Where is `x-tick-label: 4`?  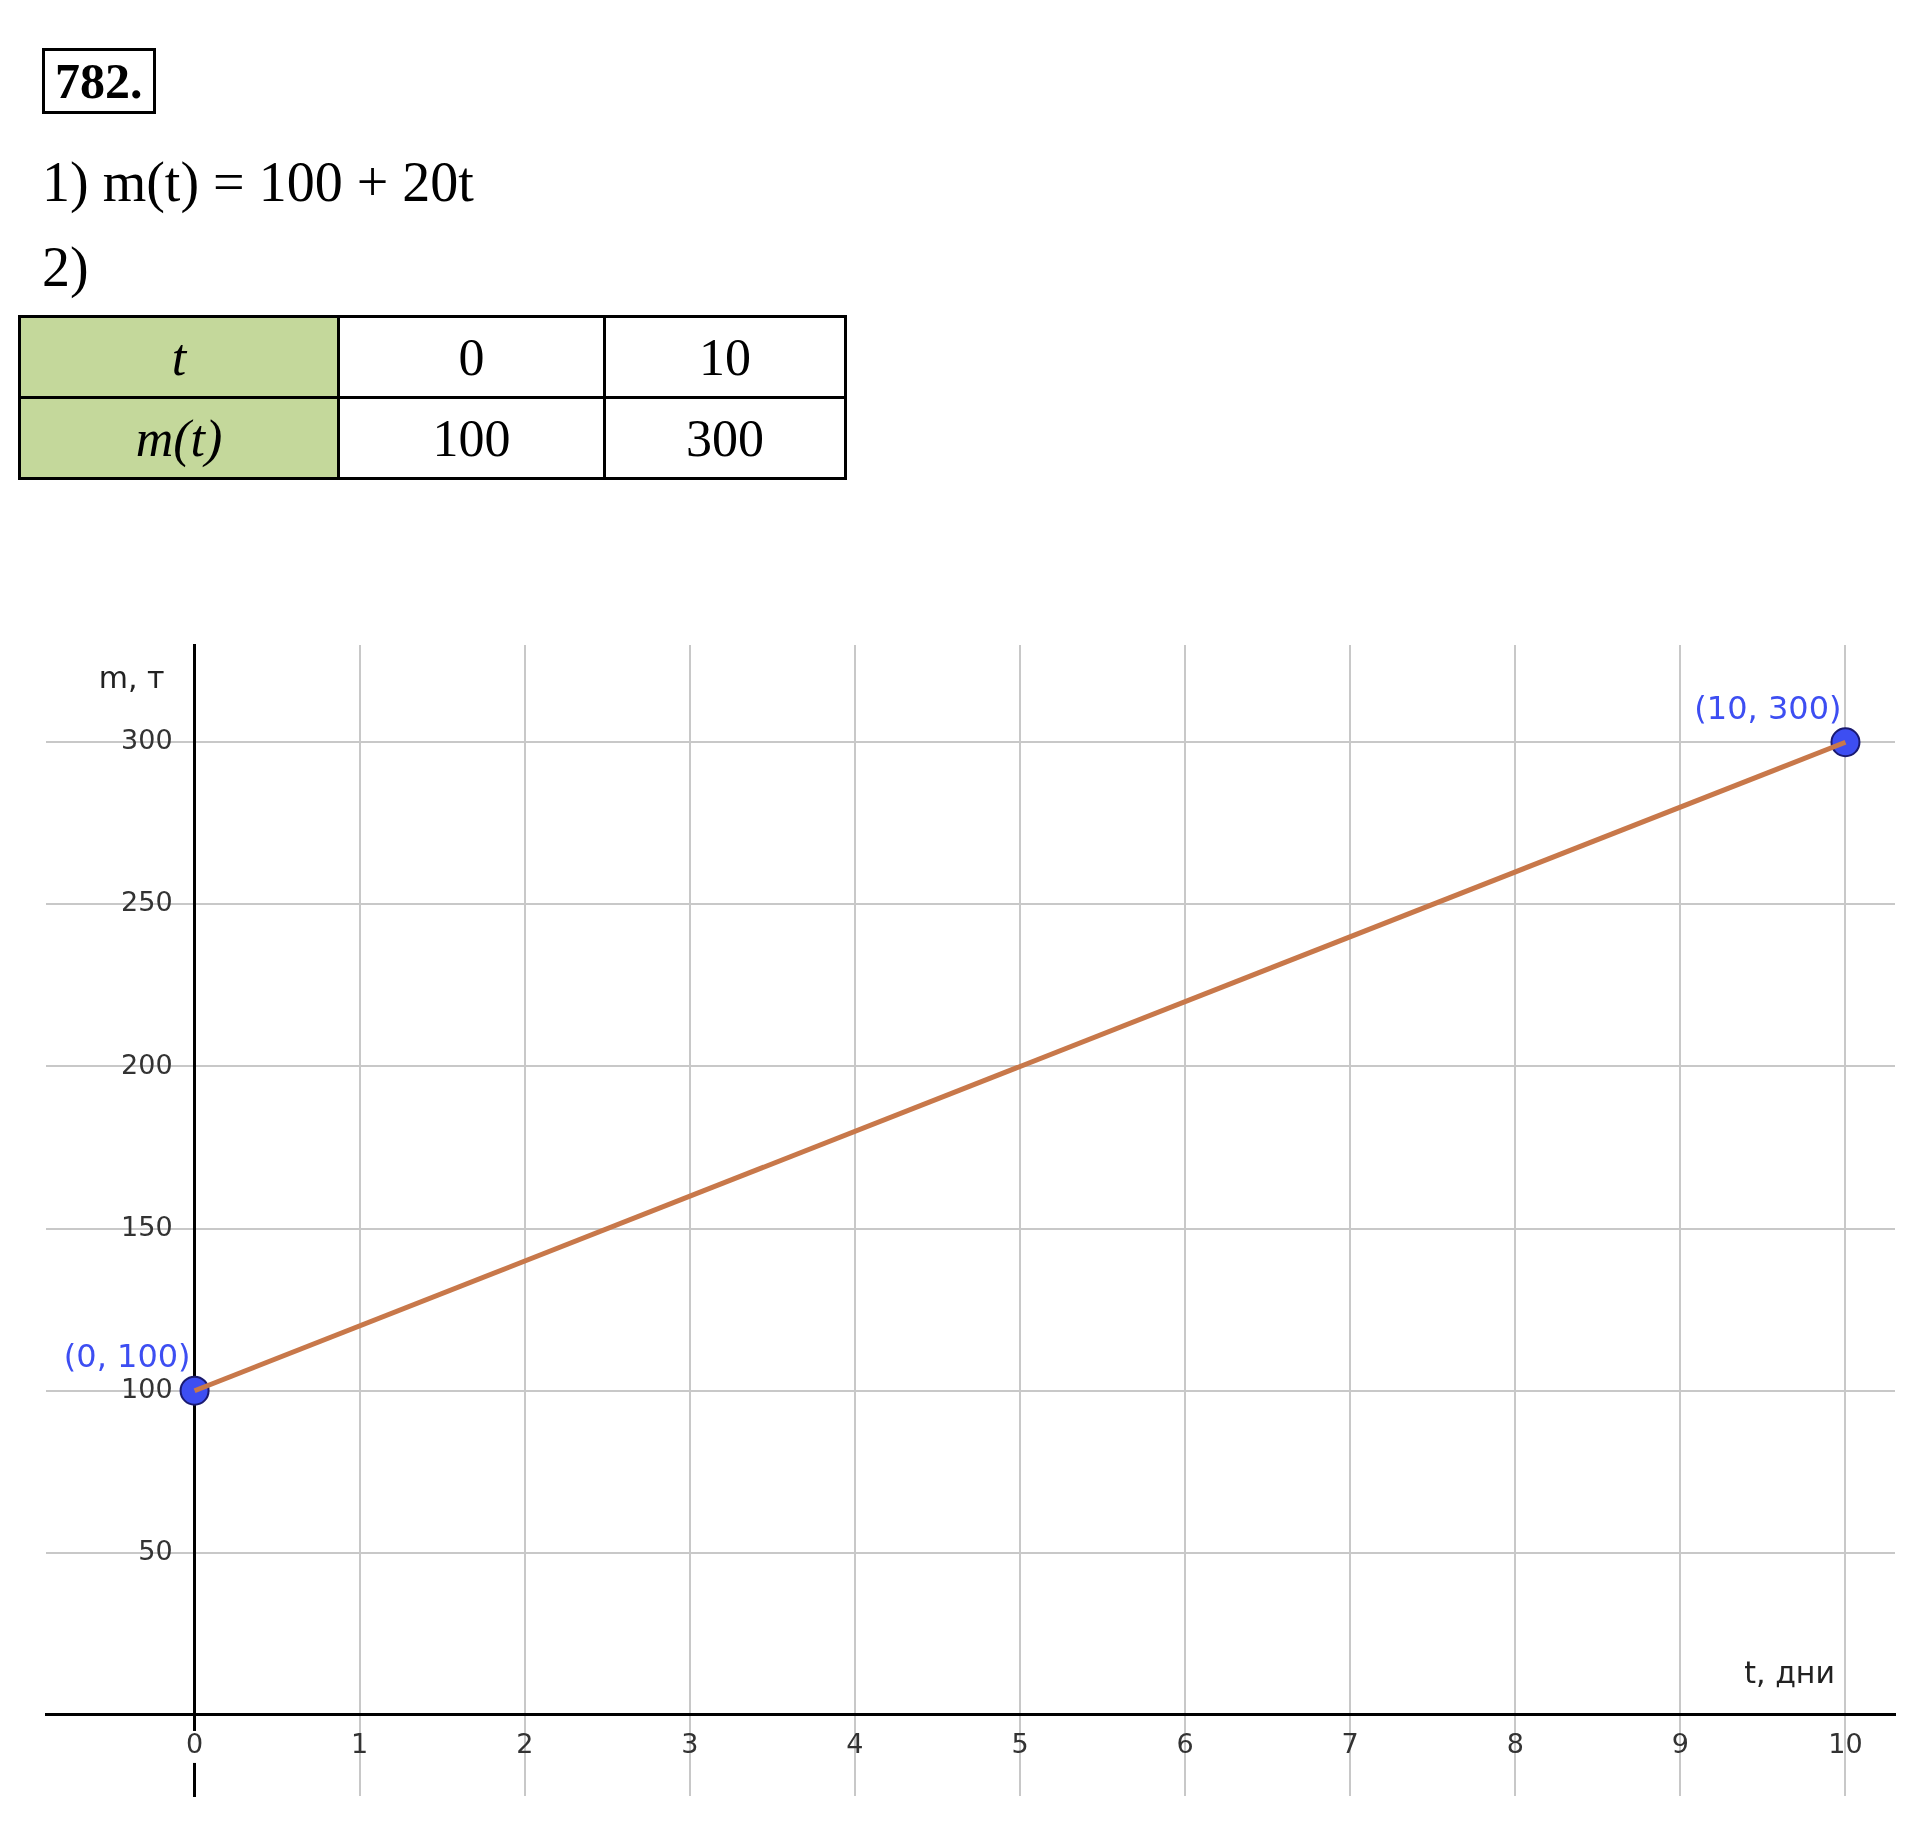
x-tick-label: 4 is located at coordinates (855, 1744).